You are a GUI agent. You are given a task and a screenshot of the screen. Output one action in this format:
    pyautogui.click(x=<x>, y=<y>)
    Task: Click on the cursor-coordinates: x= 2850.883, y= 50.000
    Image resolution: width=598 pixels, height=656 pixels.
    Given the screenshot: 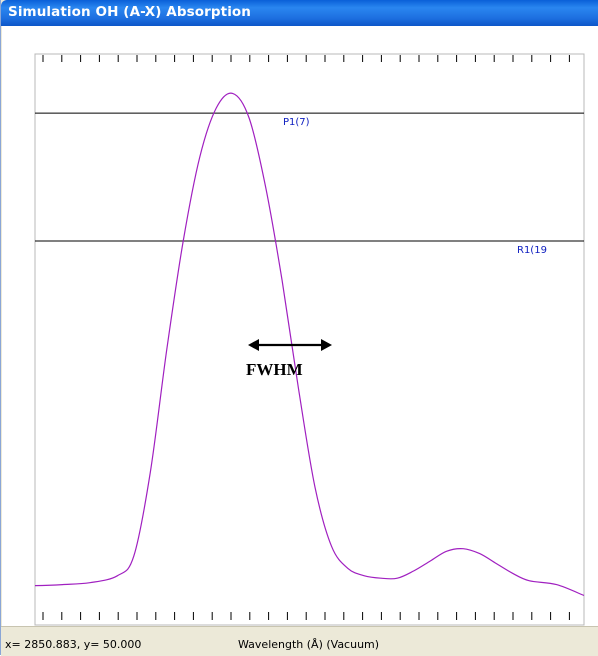 What is the action you would take?
    pyautogui.click(x=73, y=644)
    